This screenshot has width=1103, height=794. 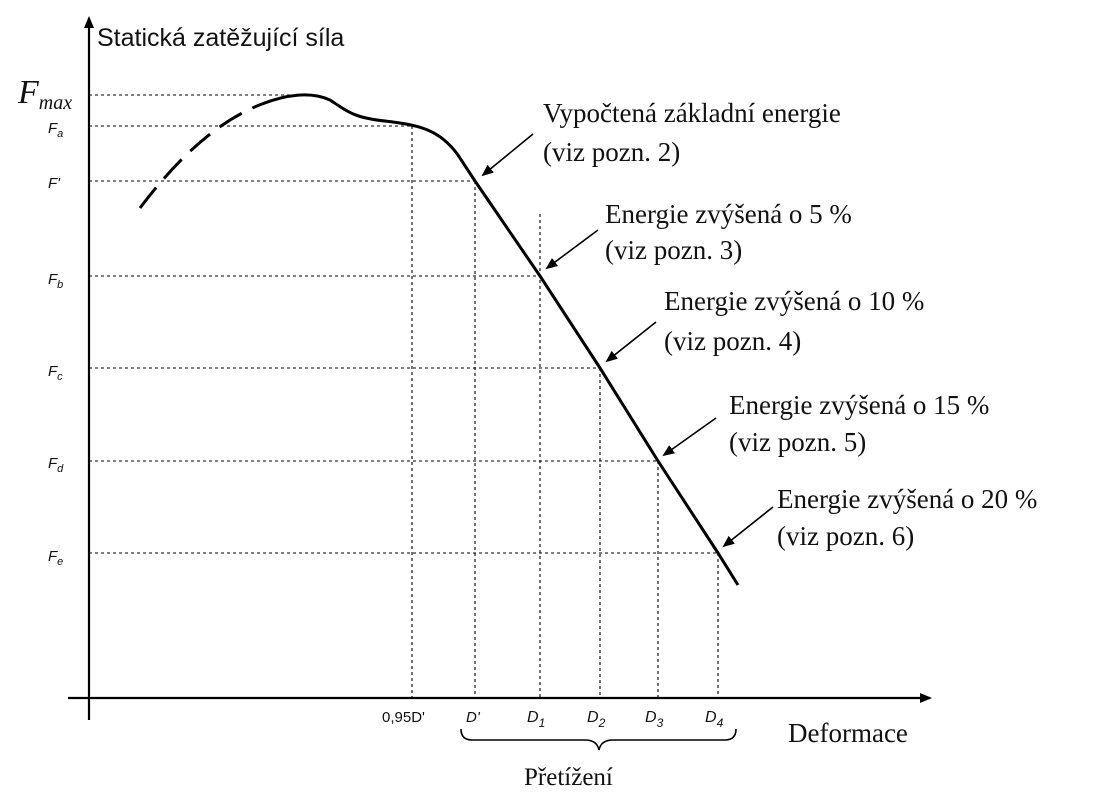 What do you see at coordinates (732, 232) in the screenshot?
I see `annotation-energy-5: Energie zvýšená o 5 % (viz pozn. 3)` at bounding box center [732, 232].